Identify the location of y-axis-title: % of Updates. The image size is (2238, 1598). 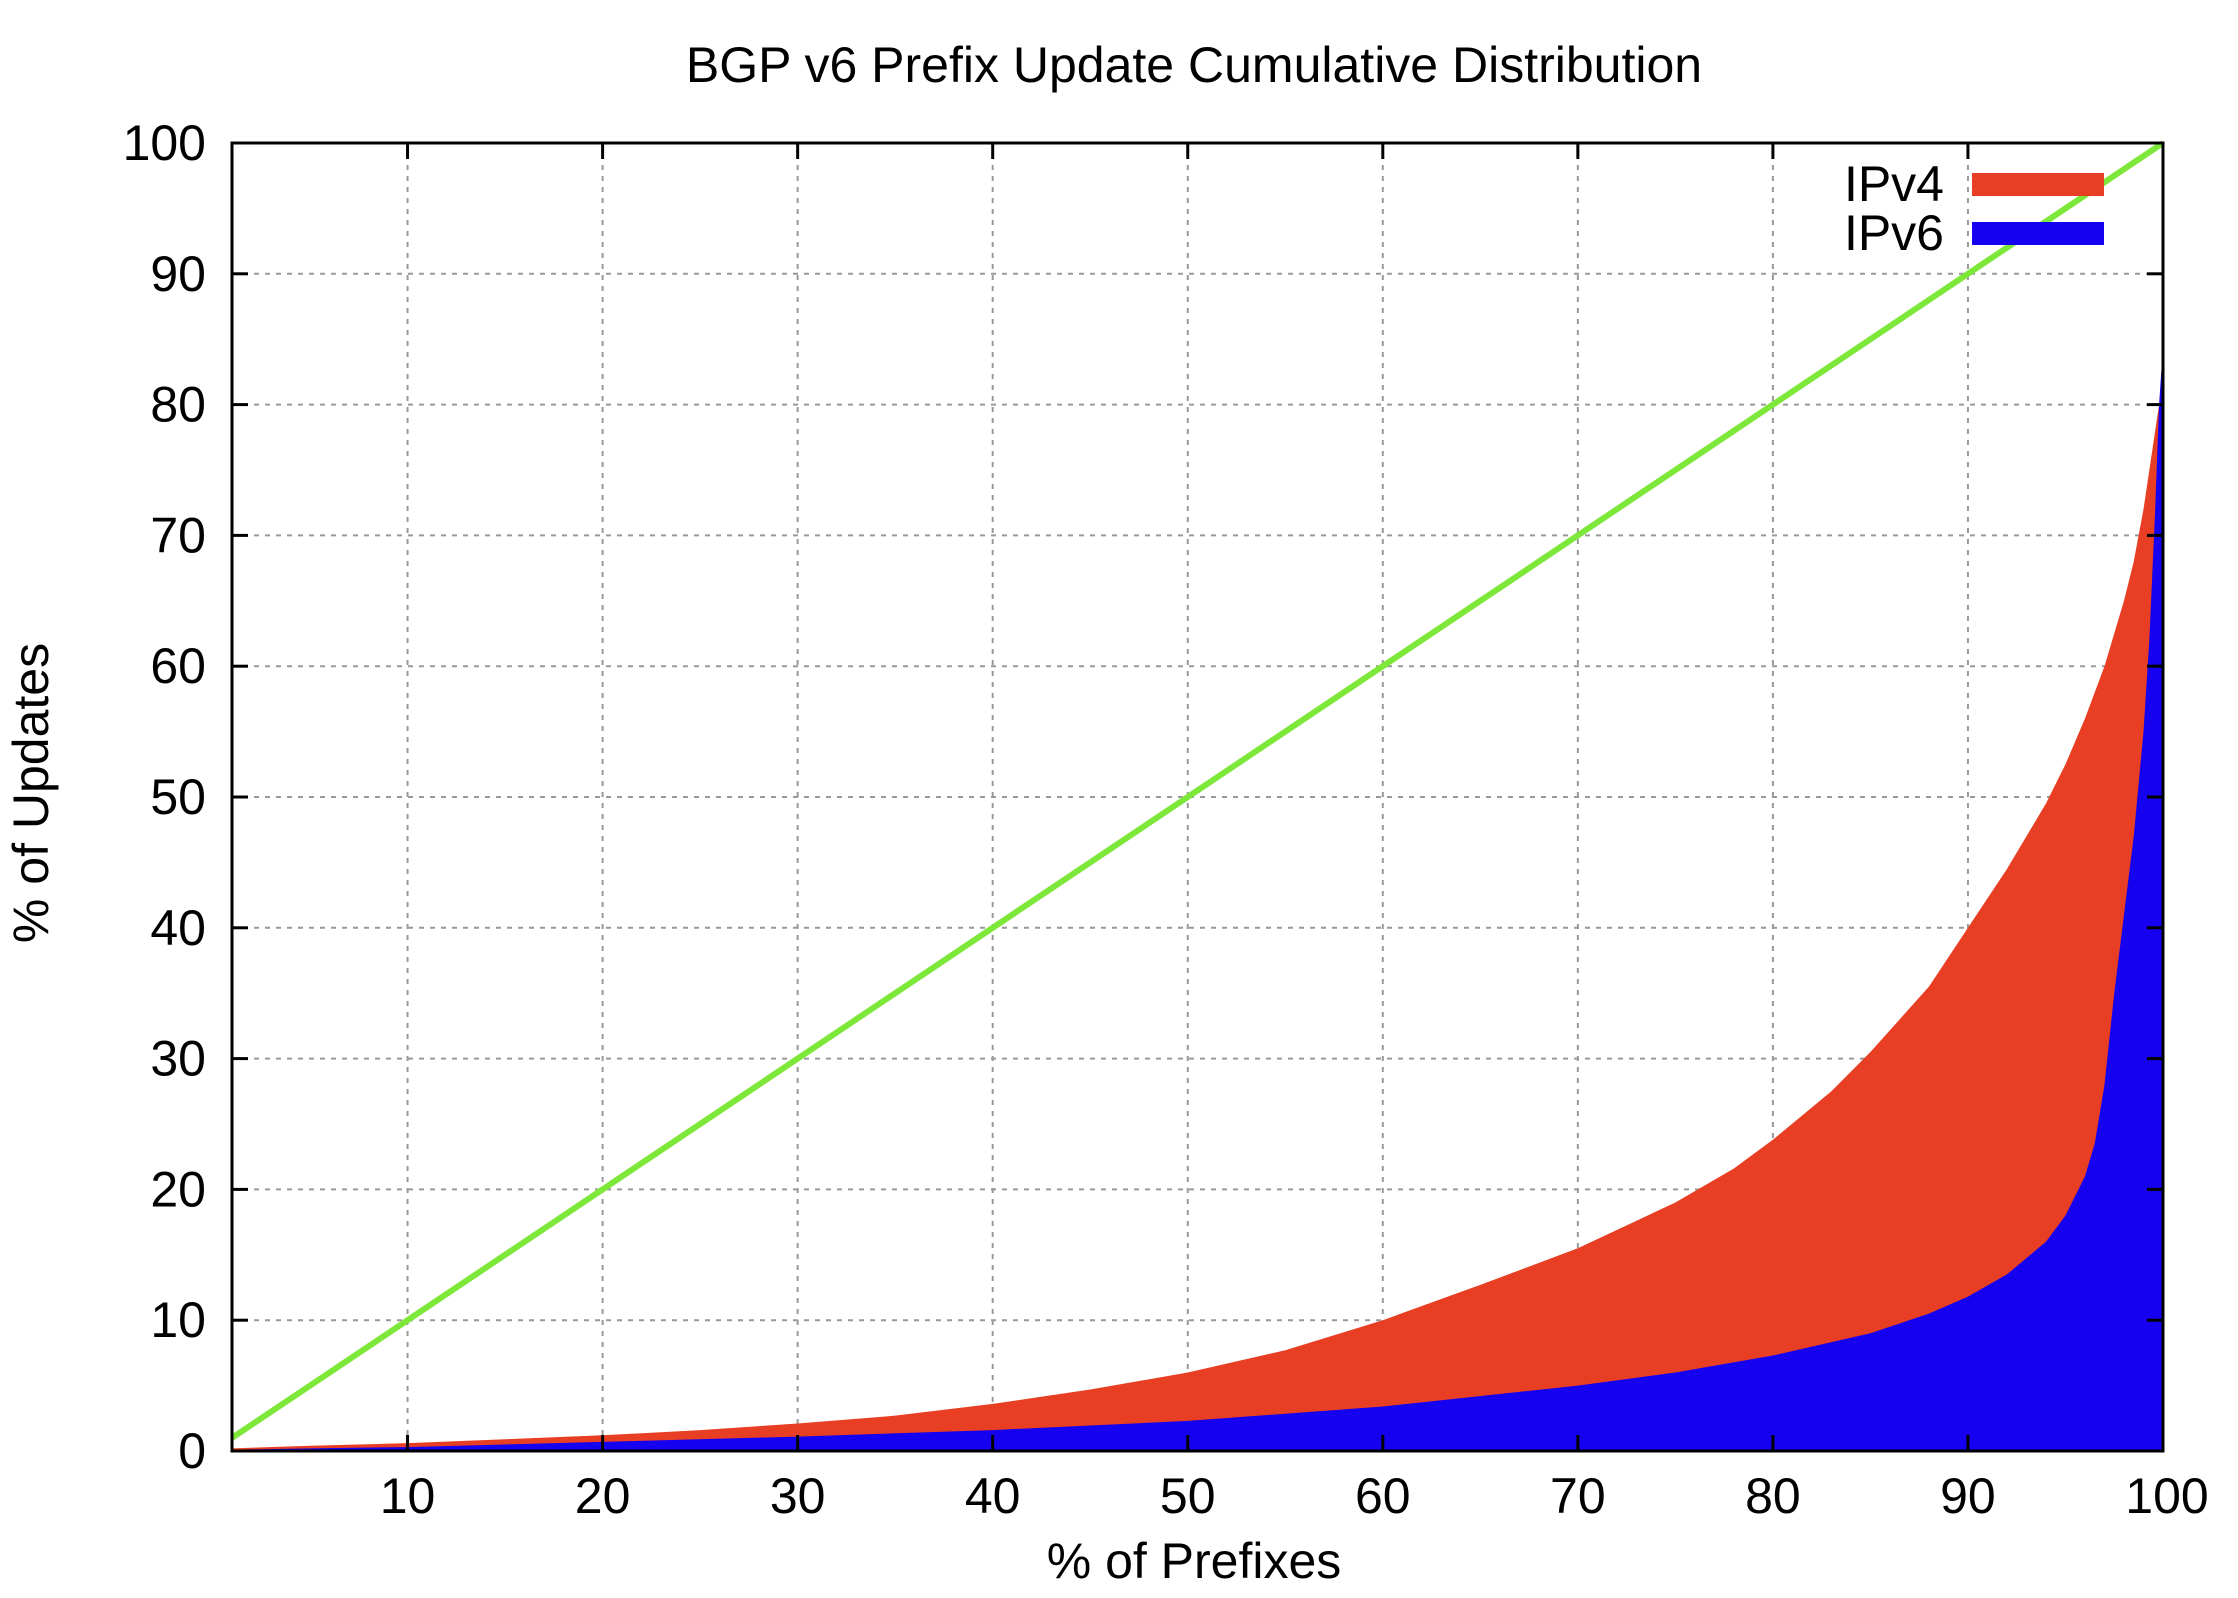
(31, 793).